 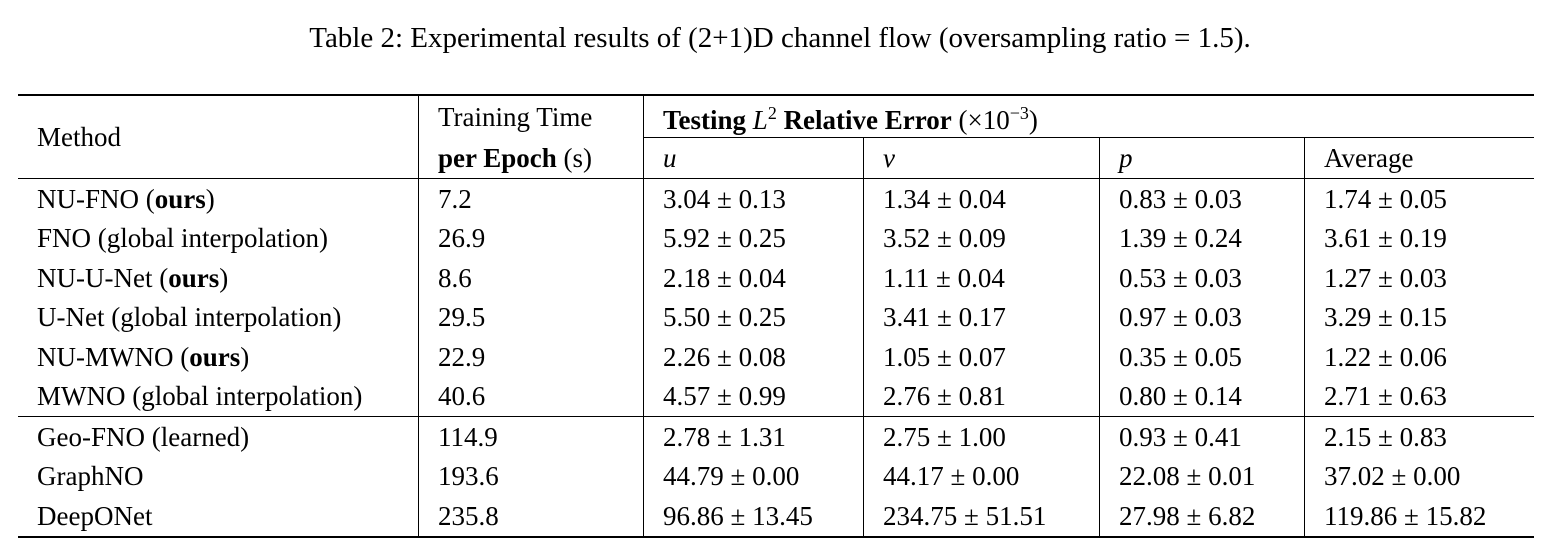 I want to click on v-cell: 234.75 ± 51.51, so click(x=981, y=517).